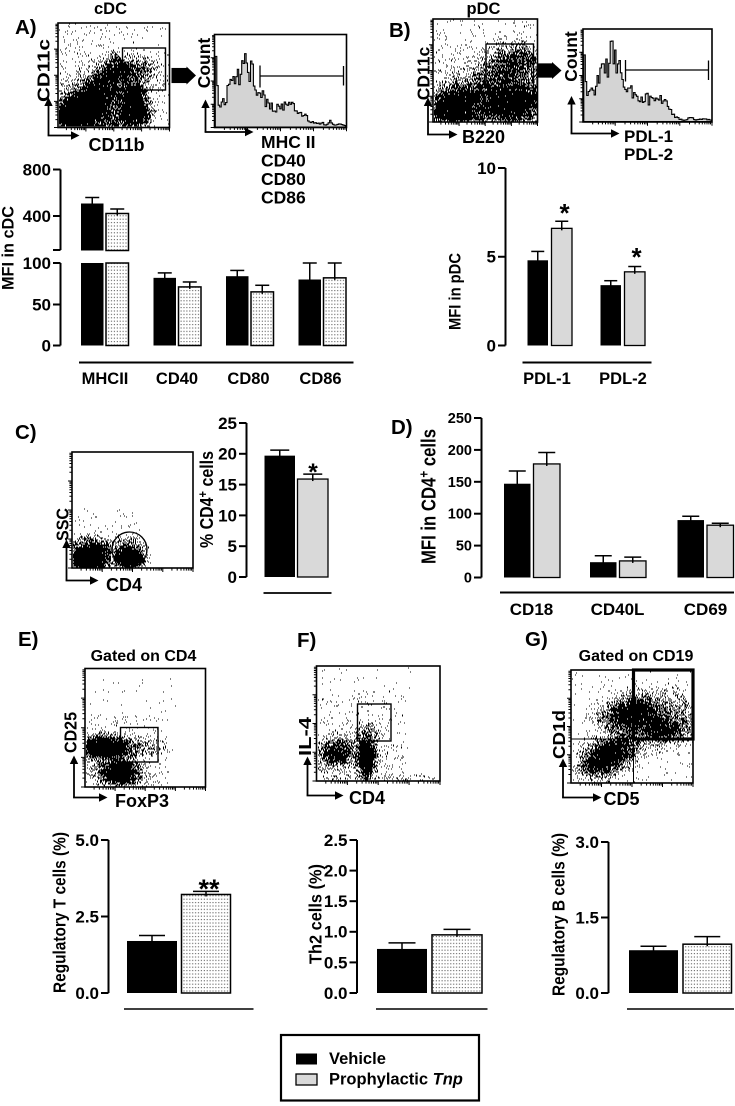  Describe the element at coordinates (483, 137) in the screenshot. I see `svg-text: B220` at that location.